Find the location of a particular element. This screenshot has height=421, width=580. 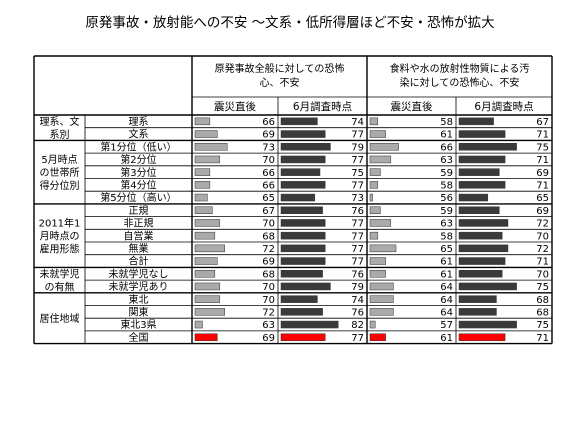

page-title: 原発事故・放射能への不安 〜文系・低所得層ほど不安・恐怖が拡大 is located at coordinates (290, 23).